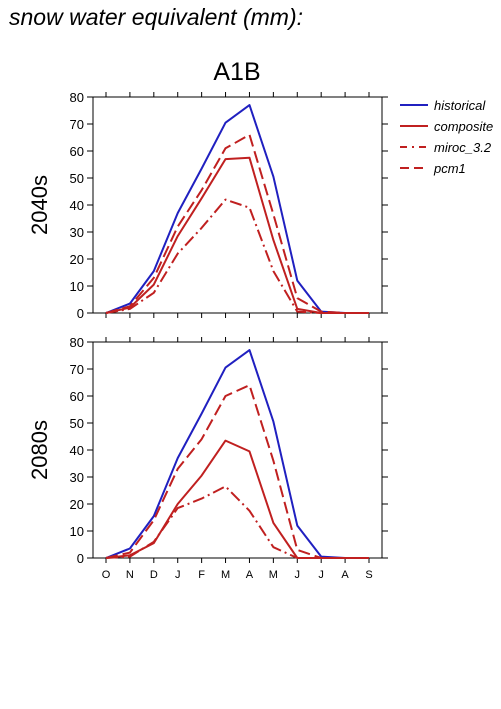  Describe the element at coordinates (39, 450) in the screenshot. I see `y-axis-label: 2080s` at that location.